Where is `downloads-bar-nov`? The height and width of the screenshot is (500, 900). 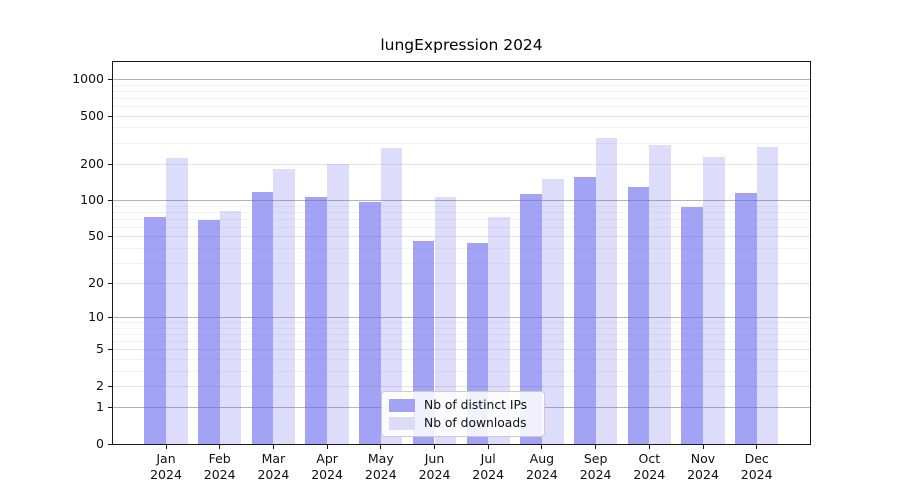
downloads-bar-nov is located at coordinates (714, 300).